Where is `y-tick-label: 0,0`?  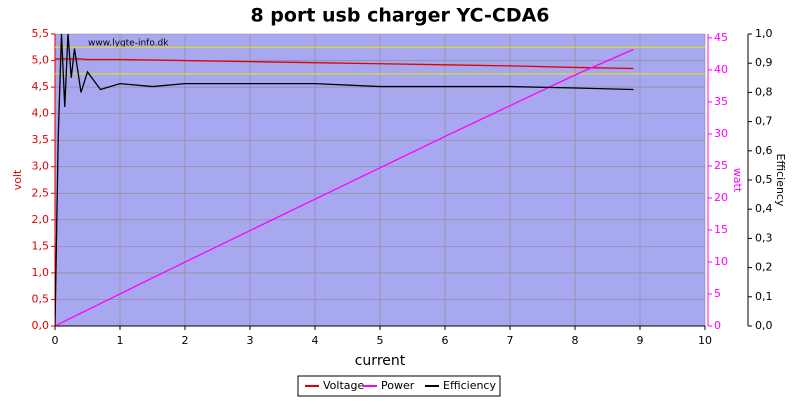
y-tick-label: 0,0 is located at coordinates (41, 325).